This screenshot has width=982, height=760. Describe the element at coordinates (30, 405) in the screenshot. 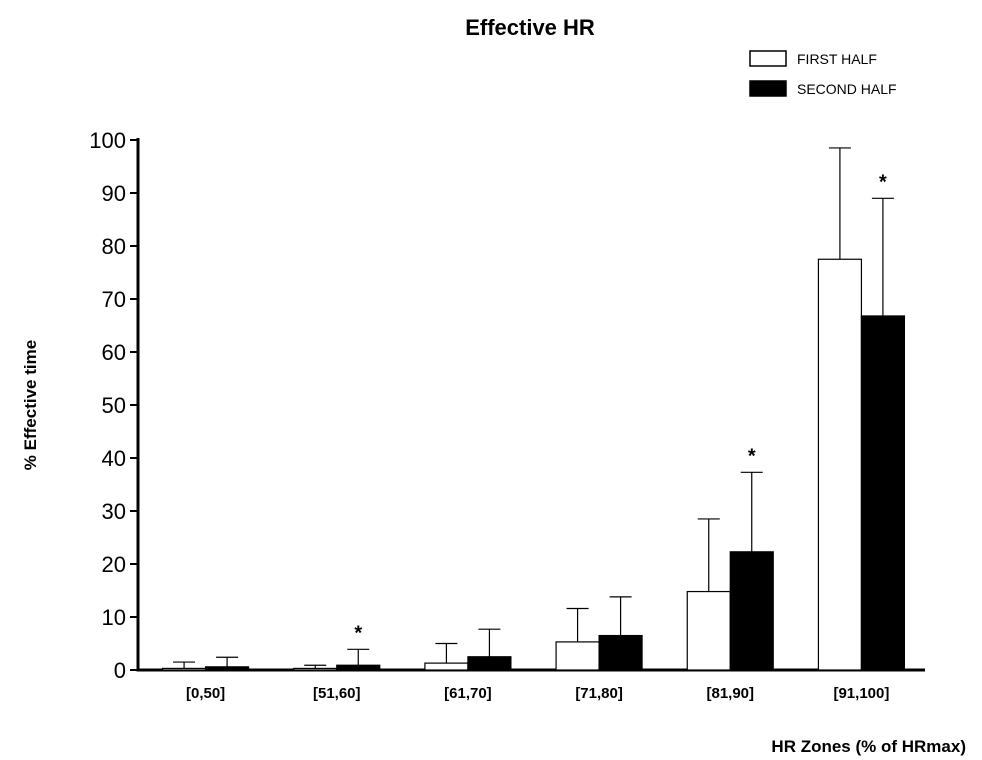

I see `y-axis-label: % Effective time` at that location.